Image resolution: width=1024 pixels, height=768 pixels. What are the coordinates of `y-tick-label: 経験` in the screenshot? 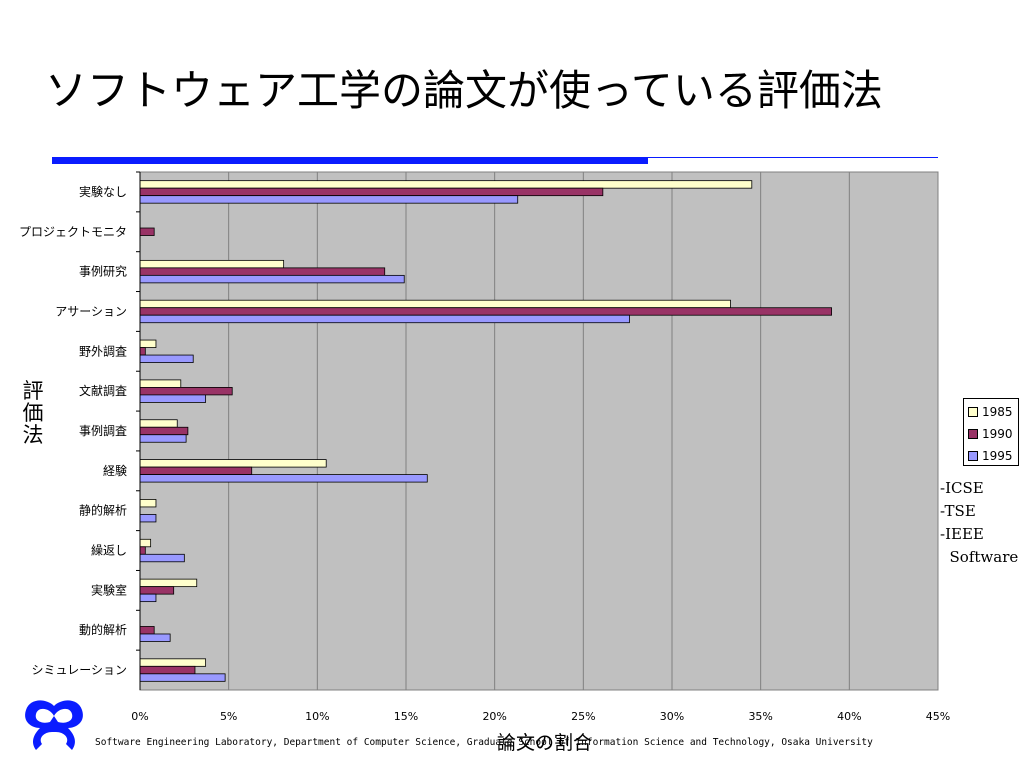 It's located at (115, 470).